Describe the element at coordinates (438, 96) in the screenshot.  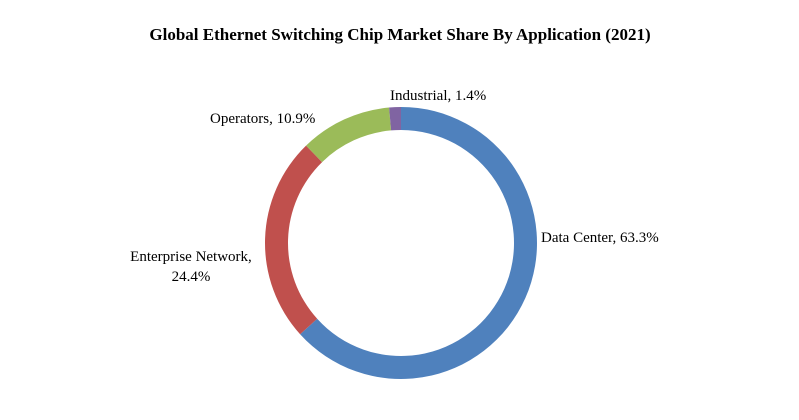
I see `slice-label: Industrial, 1.4%` at that location.